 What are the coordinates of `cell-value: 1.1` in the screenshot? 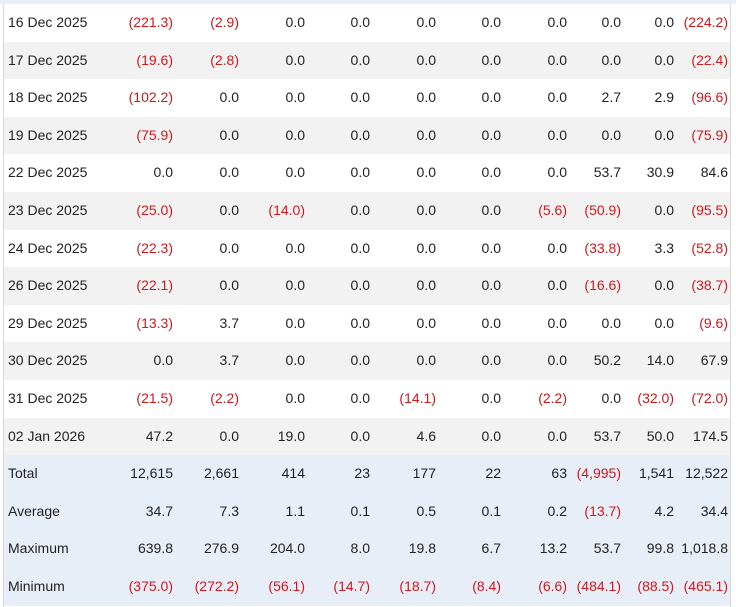 It's located at (295, 510).